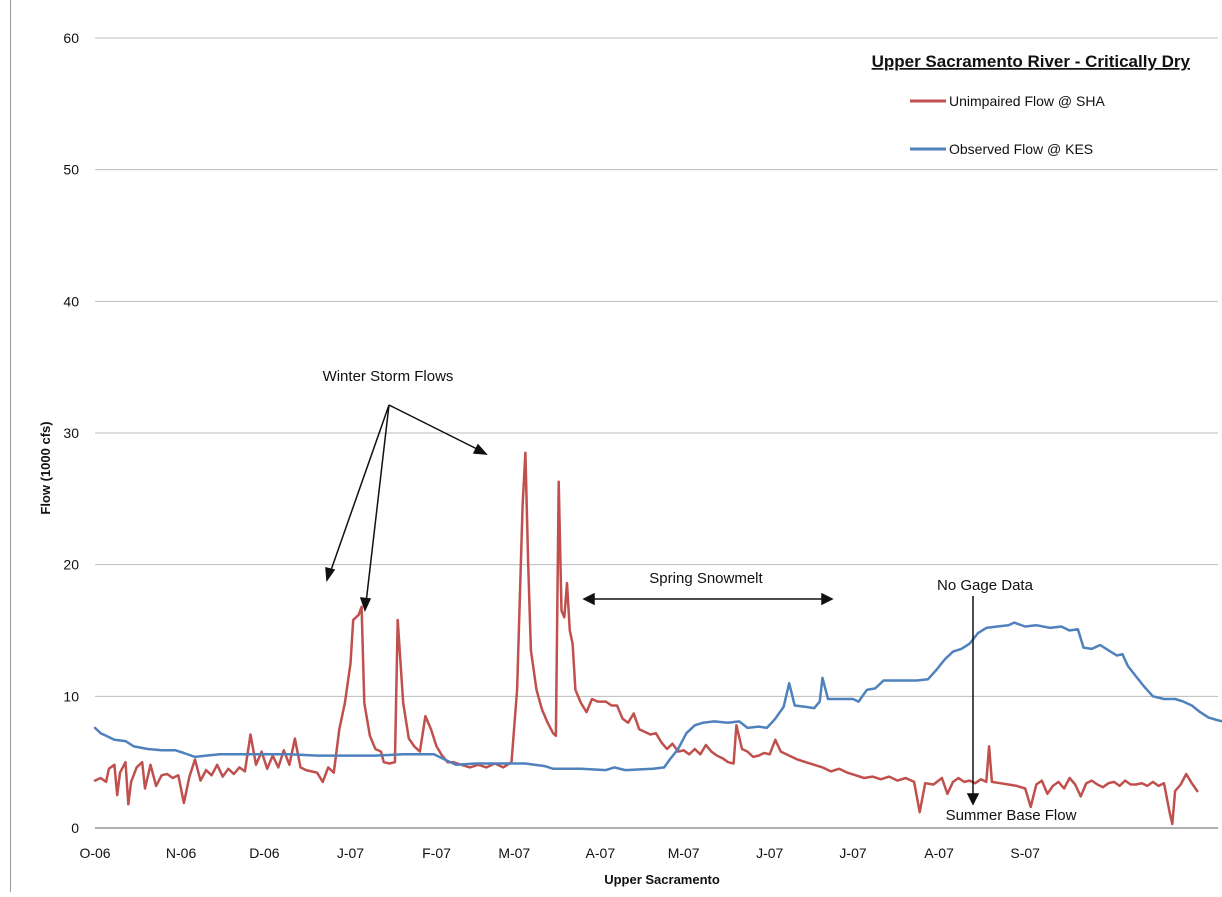 This screenshot has height=897, width=1222. Describe the element at coordinates (388, 376) in the screenshot. I see `annotation-winter-storm-flows: Winter Storm Flows` at that location.